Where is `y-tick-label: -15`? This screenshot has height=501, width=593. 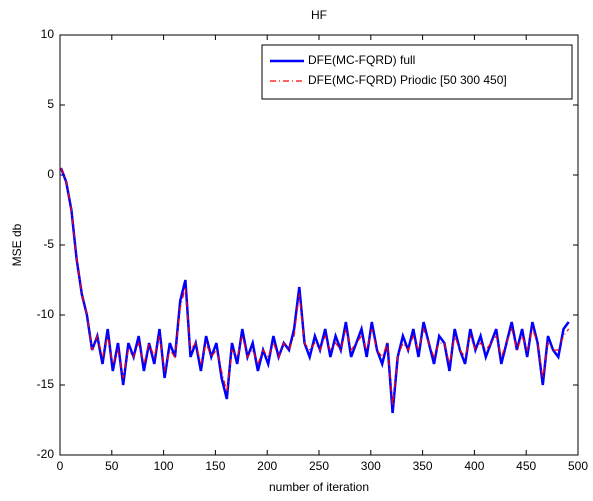 y-tick-label: -15 is located at coordinates (46, 384).